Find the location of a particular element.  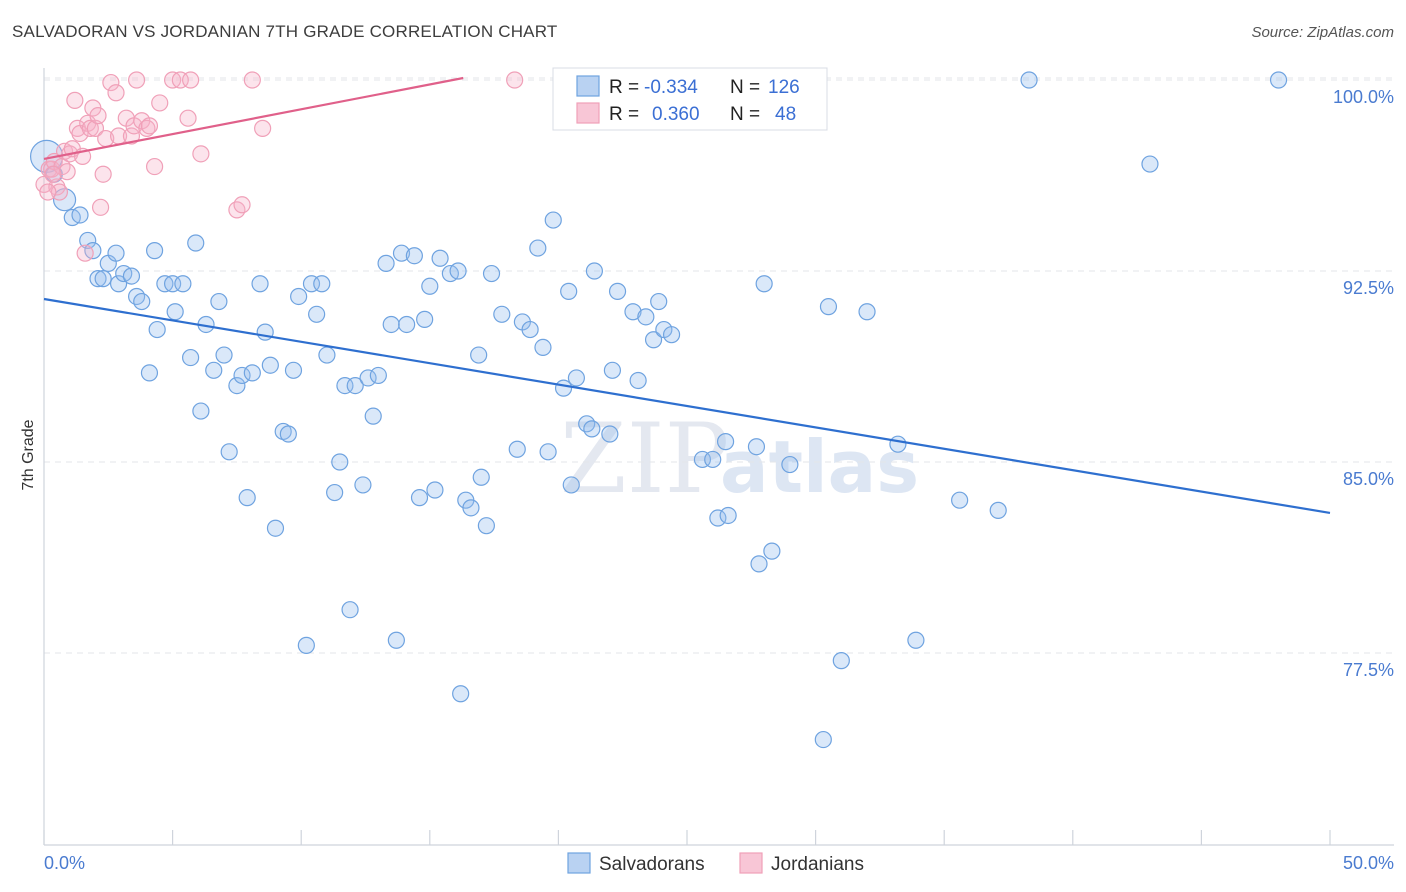

series-label-jordanians: Jordanians is located at coordinates (817, 864).